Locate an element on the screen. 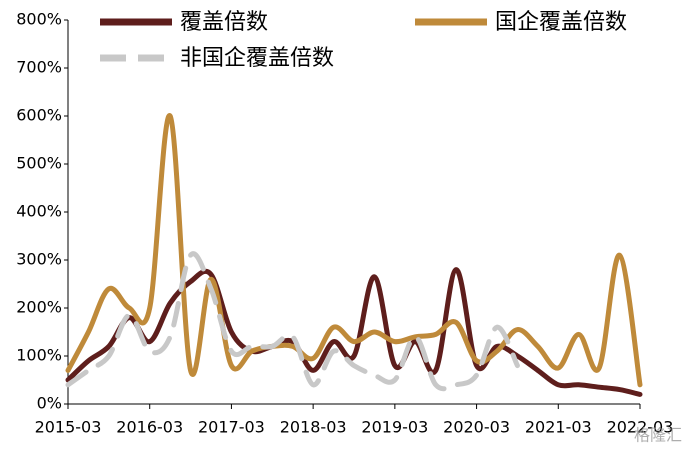 The height and width of the screenshot is (452, 689). y-tick-label: 0% is located at coordinates (49, 403).